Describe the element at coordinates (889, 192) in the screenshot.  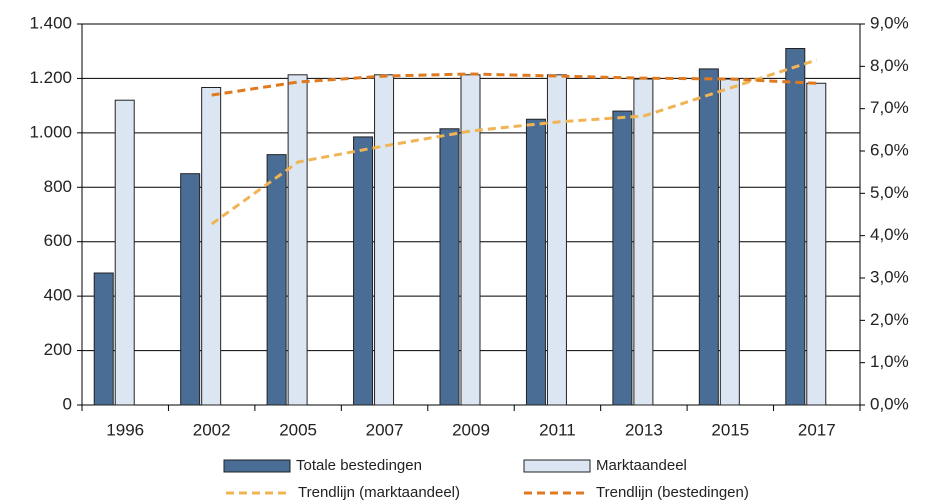
I see `y2-tick-label: 5,0%` at that location.